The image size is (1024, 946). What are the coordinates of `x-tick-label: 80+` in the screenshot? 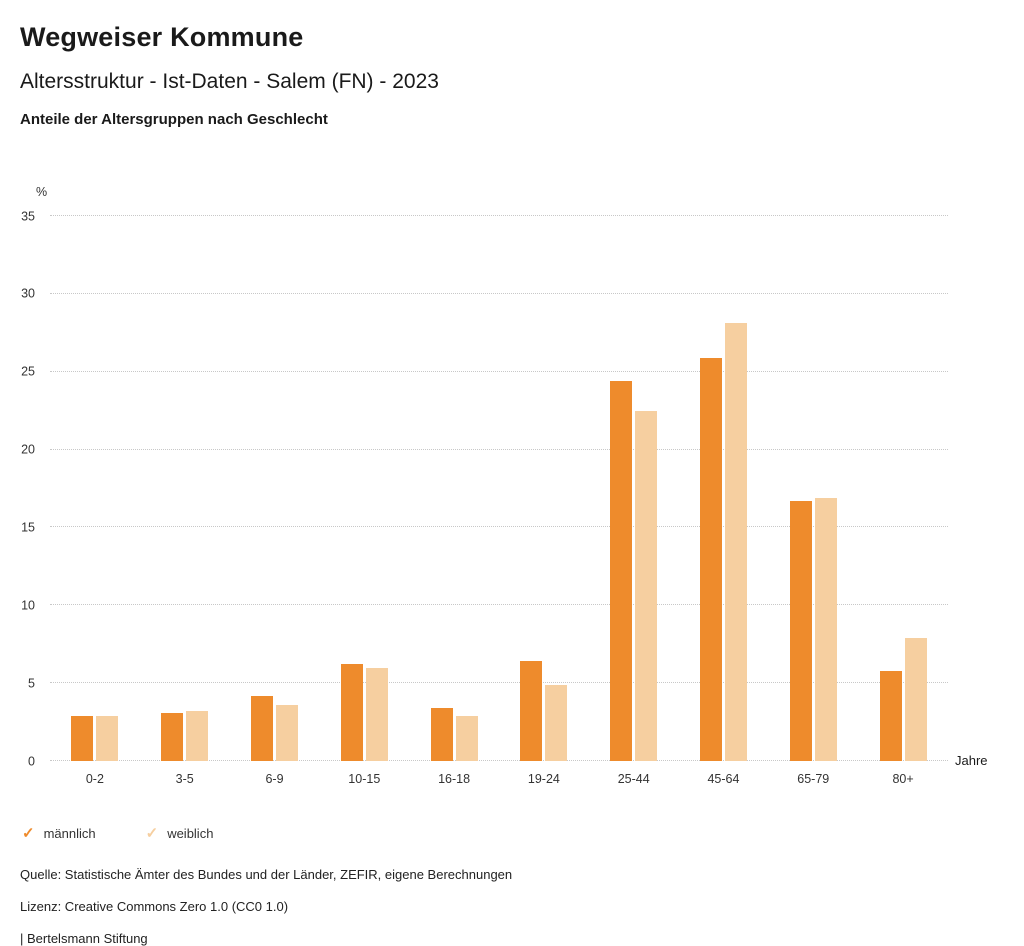 It's located at (903, 779).